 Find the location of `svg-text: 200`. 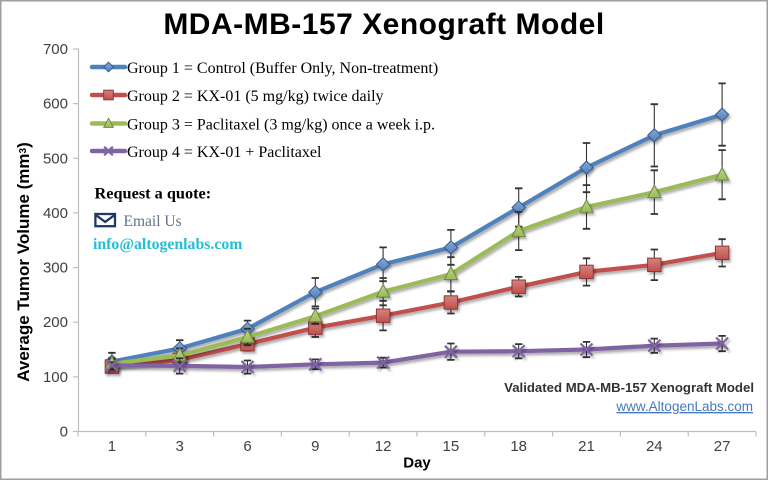

svg-text: 200 is located at coordinates (55, 322).